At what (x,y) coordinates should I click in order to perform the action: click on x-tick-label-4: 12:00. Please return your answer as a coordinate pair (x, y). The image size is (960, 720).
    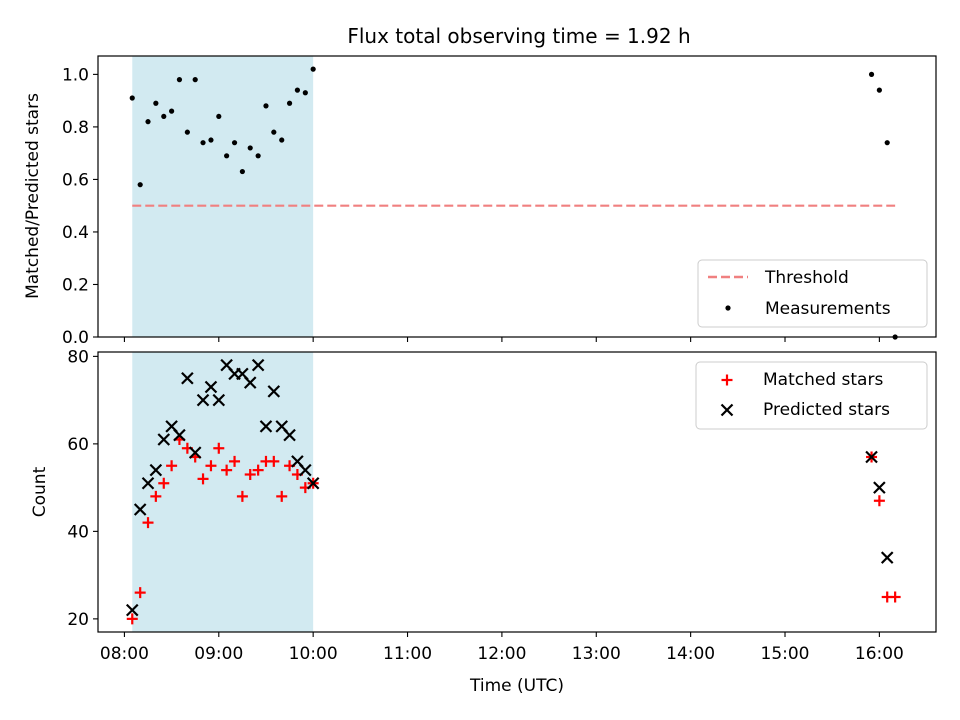
    Looking at the image, I should click on (501, 654).